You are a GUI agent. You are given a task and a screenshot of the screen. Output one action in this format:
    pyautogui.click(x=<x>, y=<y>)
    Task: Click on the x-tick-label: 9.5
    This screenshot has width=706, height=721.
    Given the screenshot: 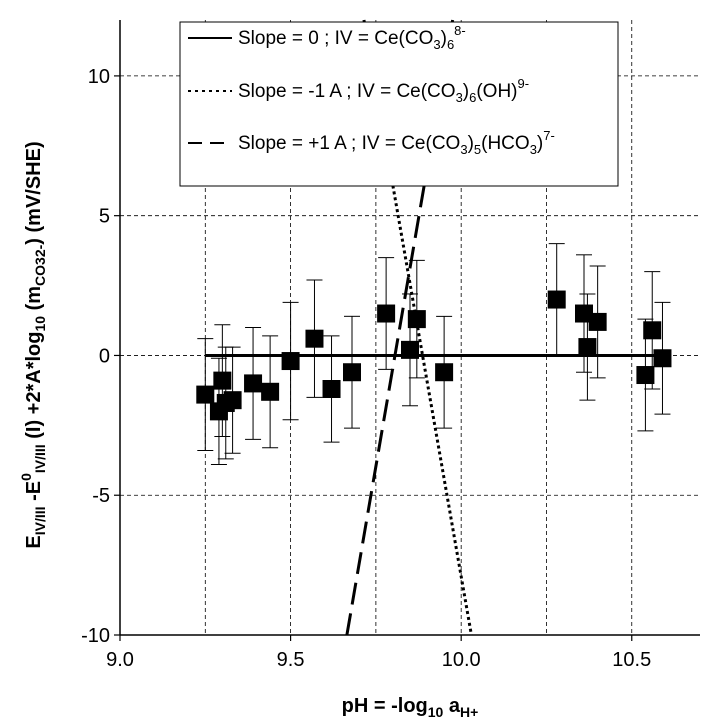 What is the action you would take?
    pyautogui.click(x=291, y=660)
    